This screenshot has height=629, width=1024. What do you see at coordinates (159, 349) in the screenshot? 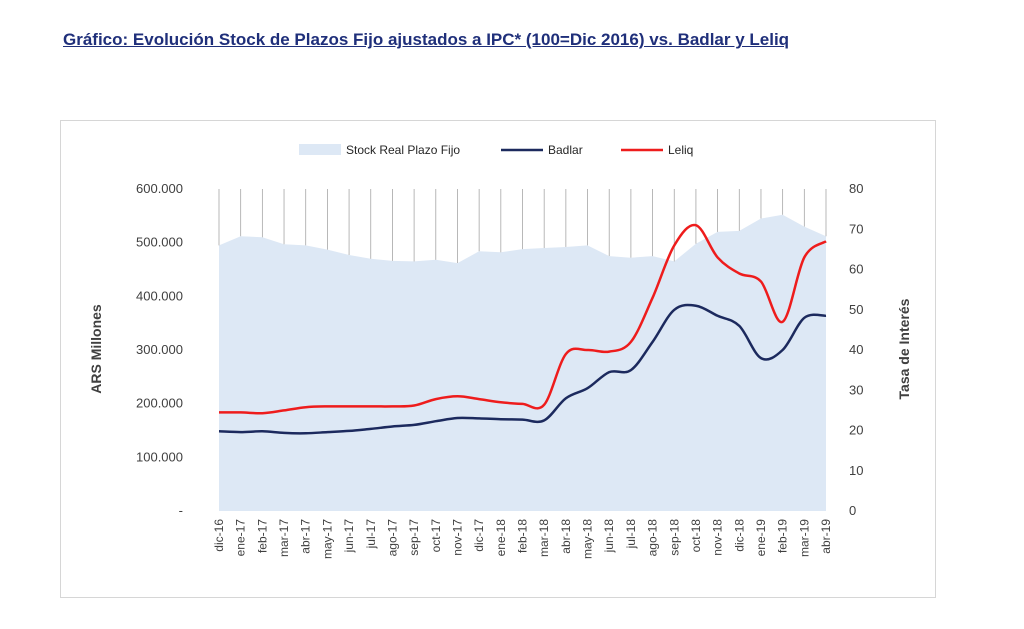
I see `y-left-tick-label: 300.000` at bounding box center [159, 349].